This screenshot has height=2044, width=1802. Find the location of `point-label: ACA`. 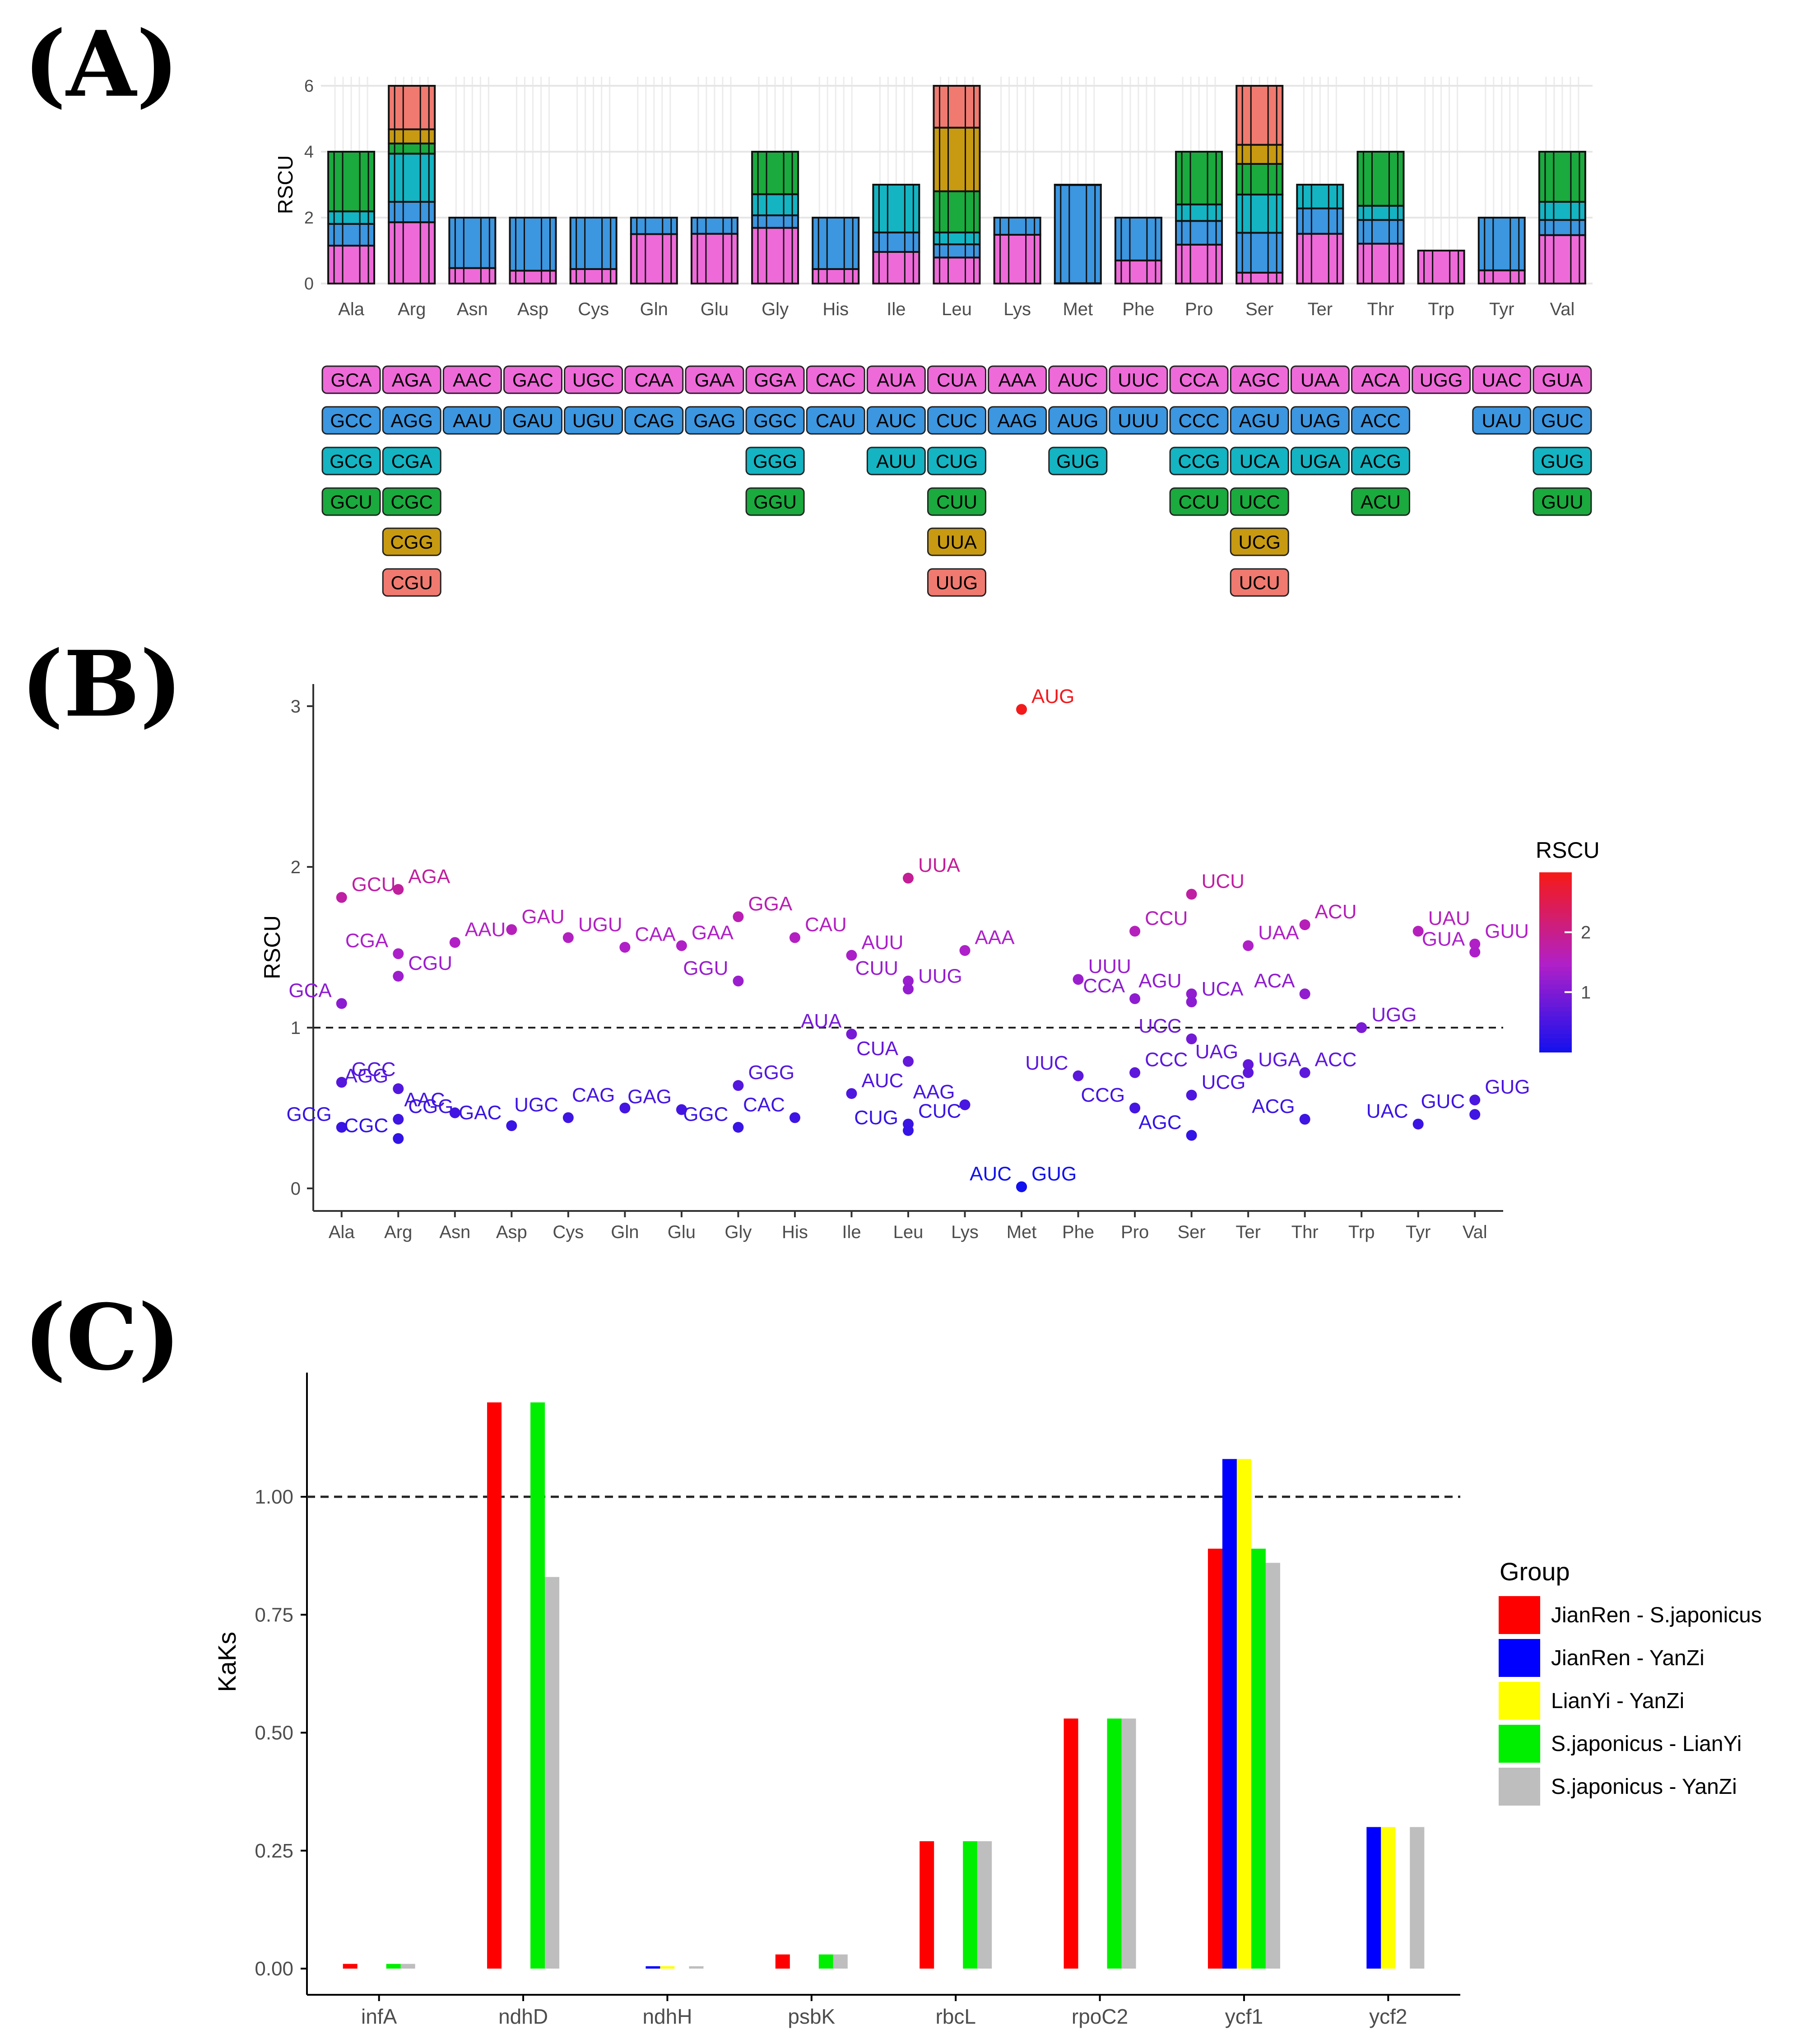

point-label: ACA is located at coordinates (1274, 981).